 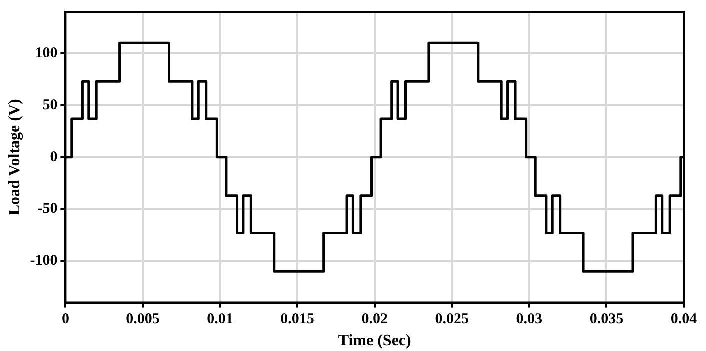 What do you see at coordinates (452, 320) in the screenshot?
I see `x-tick-label: 0.025` at bounding box center [452, 320].